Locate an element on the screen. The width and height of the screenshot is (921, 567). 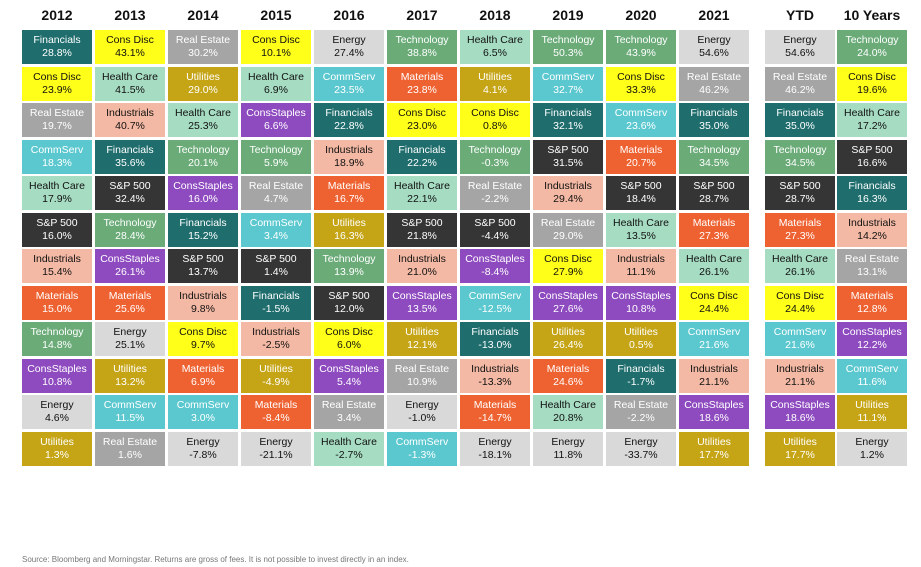
column-header-10-years: 10 Years is located at coordinates (872, 15).